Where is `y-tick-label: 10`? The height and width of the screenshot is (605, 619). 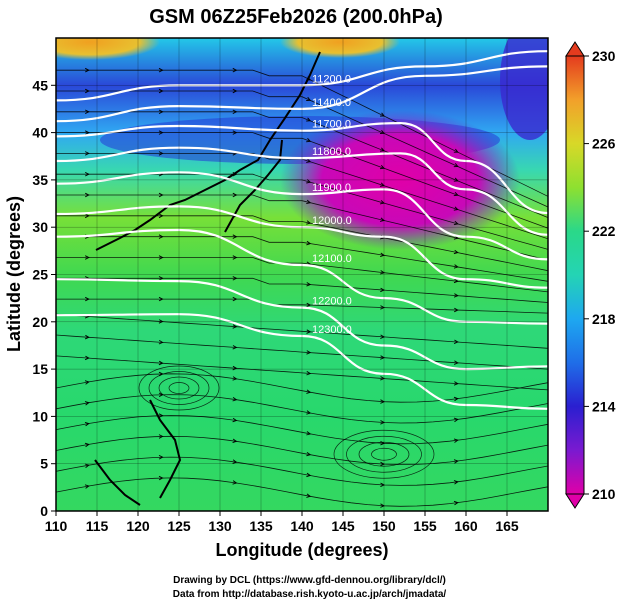
y-tick-label: 10 is located at coordinates (40, 416).